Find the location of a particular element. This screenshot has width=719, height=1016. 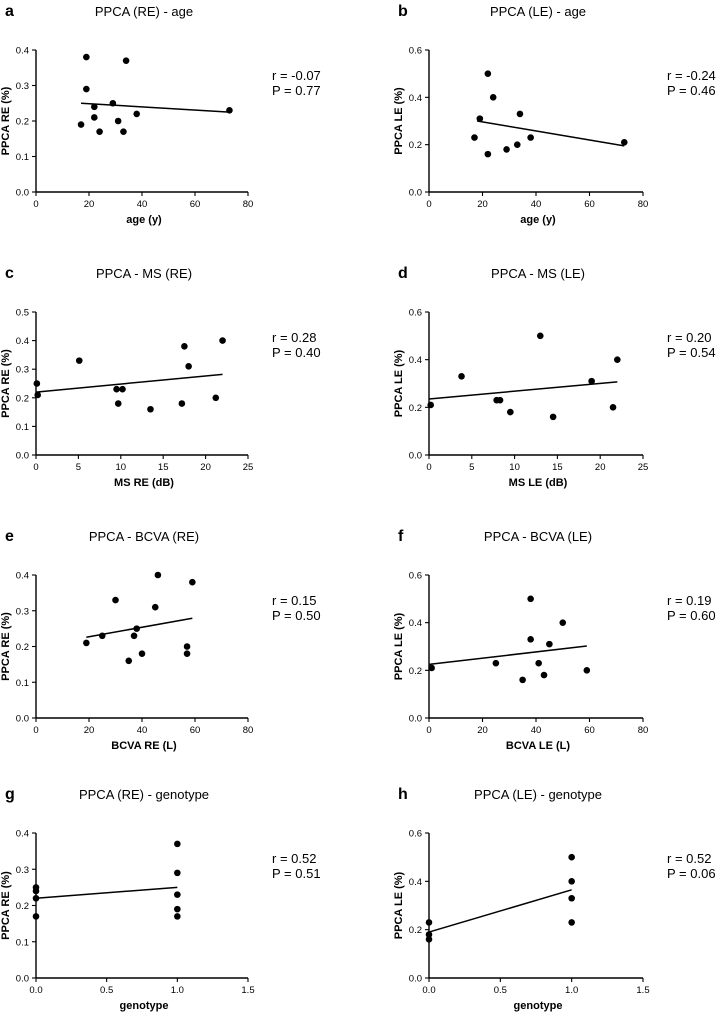

panel-letter: f is located at coordinates (401, 536).